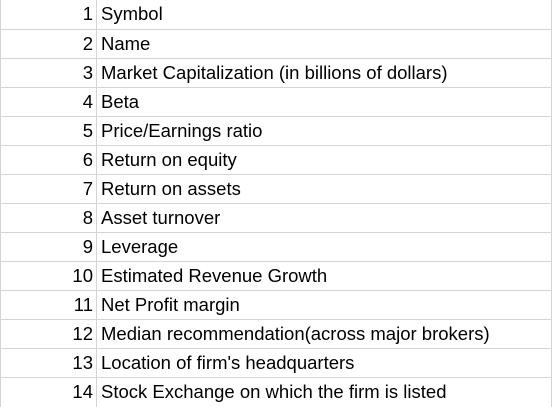 The height and width of the screenshot is (407, 552). Describe the element at coordinates (49, 14) in the screenshot. I see `cell-number: 1` at that location.